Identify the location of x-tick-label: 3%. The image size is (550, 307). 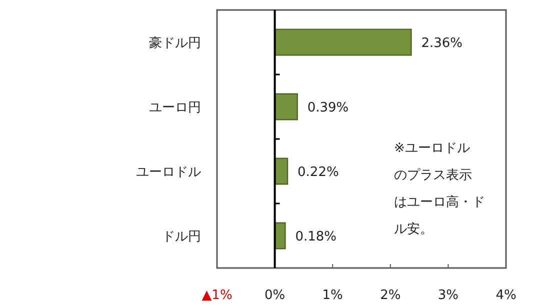
(448, 295).